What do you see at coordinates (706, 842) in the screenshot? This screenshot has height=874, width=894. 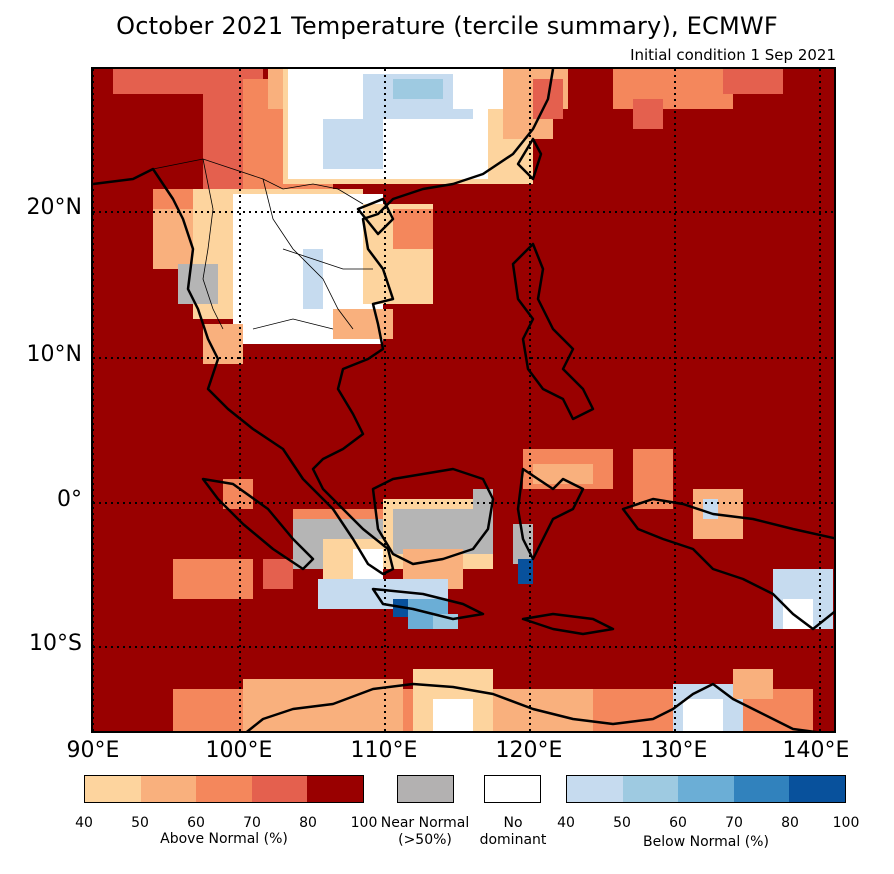 I see `below-normal-label: Below Normal (%)` at bounding box center [706, 842].